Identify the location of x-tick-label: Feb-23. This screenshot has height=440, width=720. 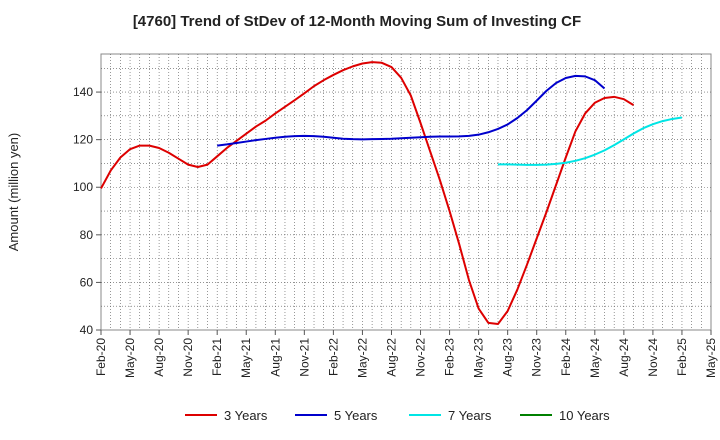
(450, 357).